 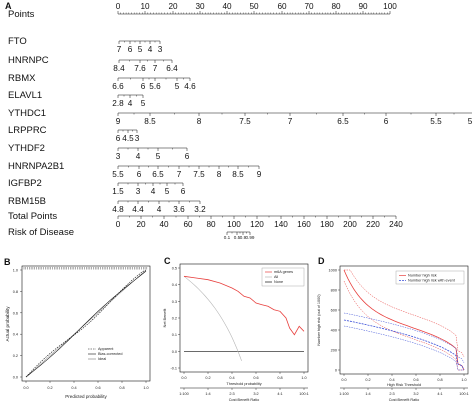 I want to click on tick-label: 6.6, so click(x=118, y=86).